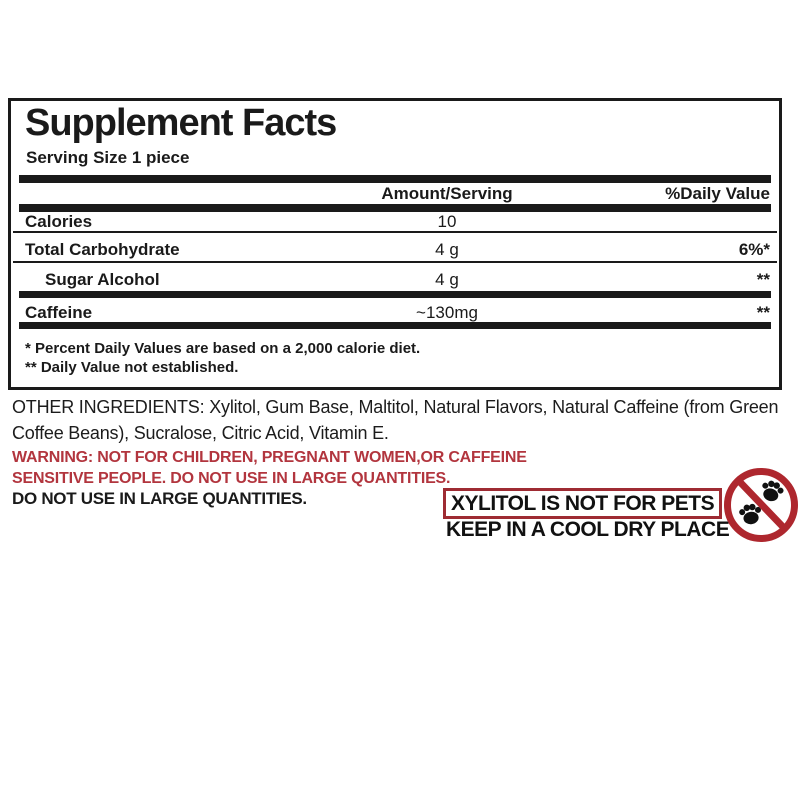  I want to click on nutrient-name: Total Carbohydrate, so click(102, 249).